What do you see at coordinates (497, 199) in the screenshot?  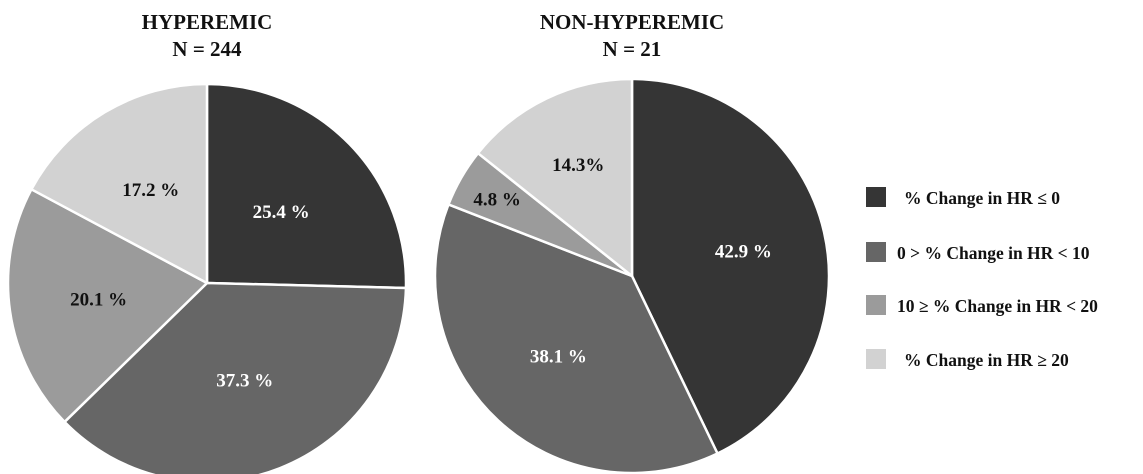 I see `pie-data-label-non-hyperemic-3: 4.8 %` at bounding box center [497, 199].